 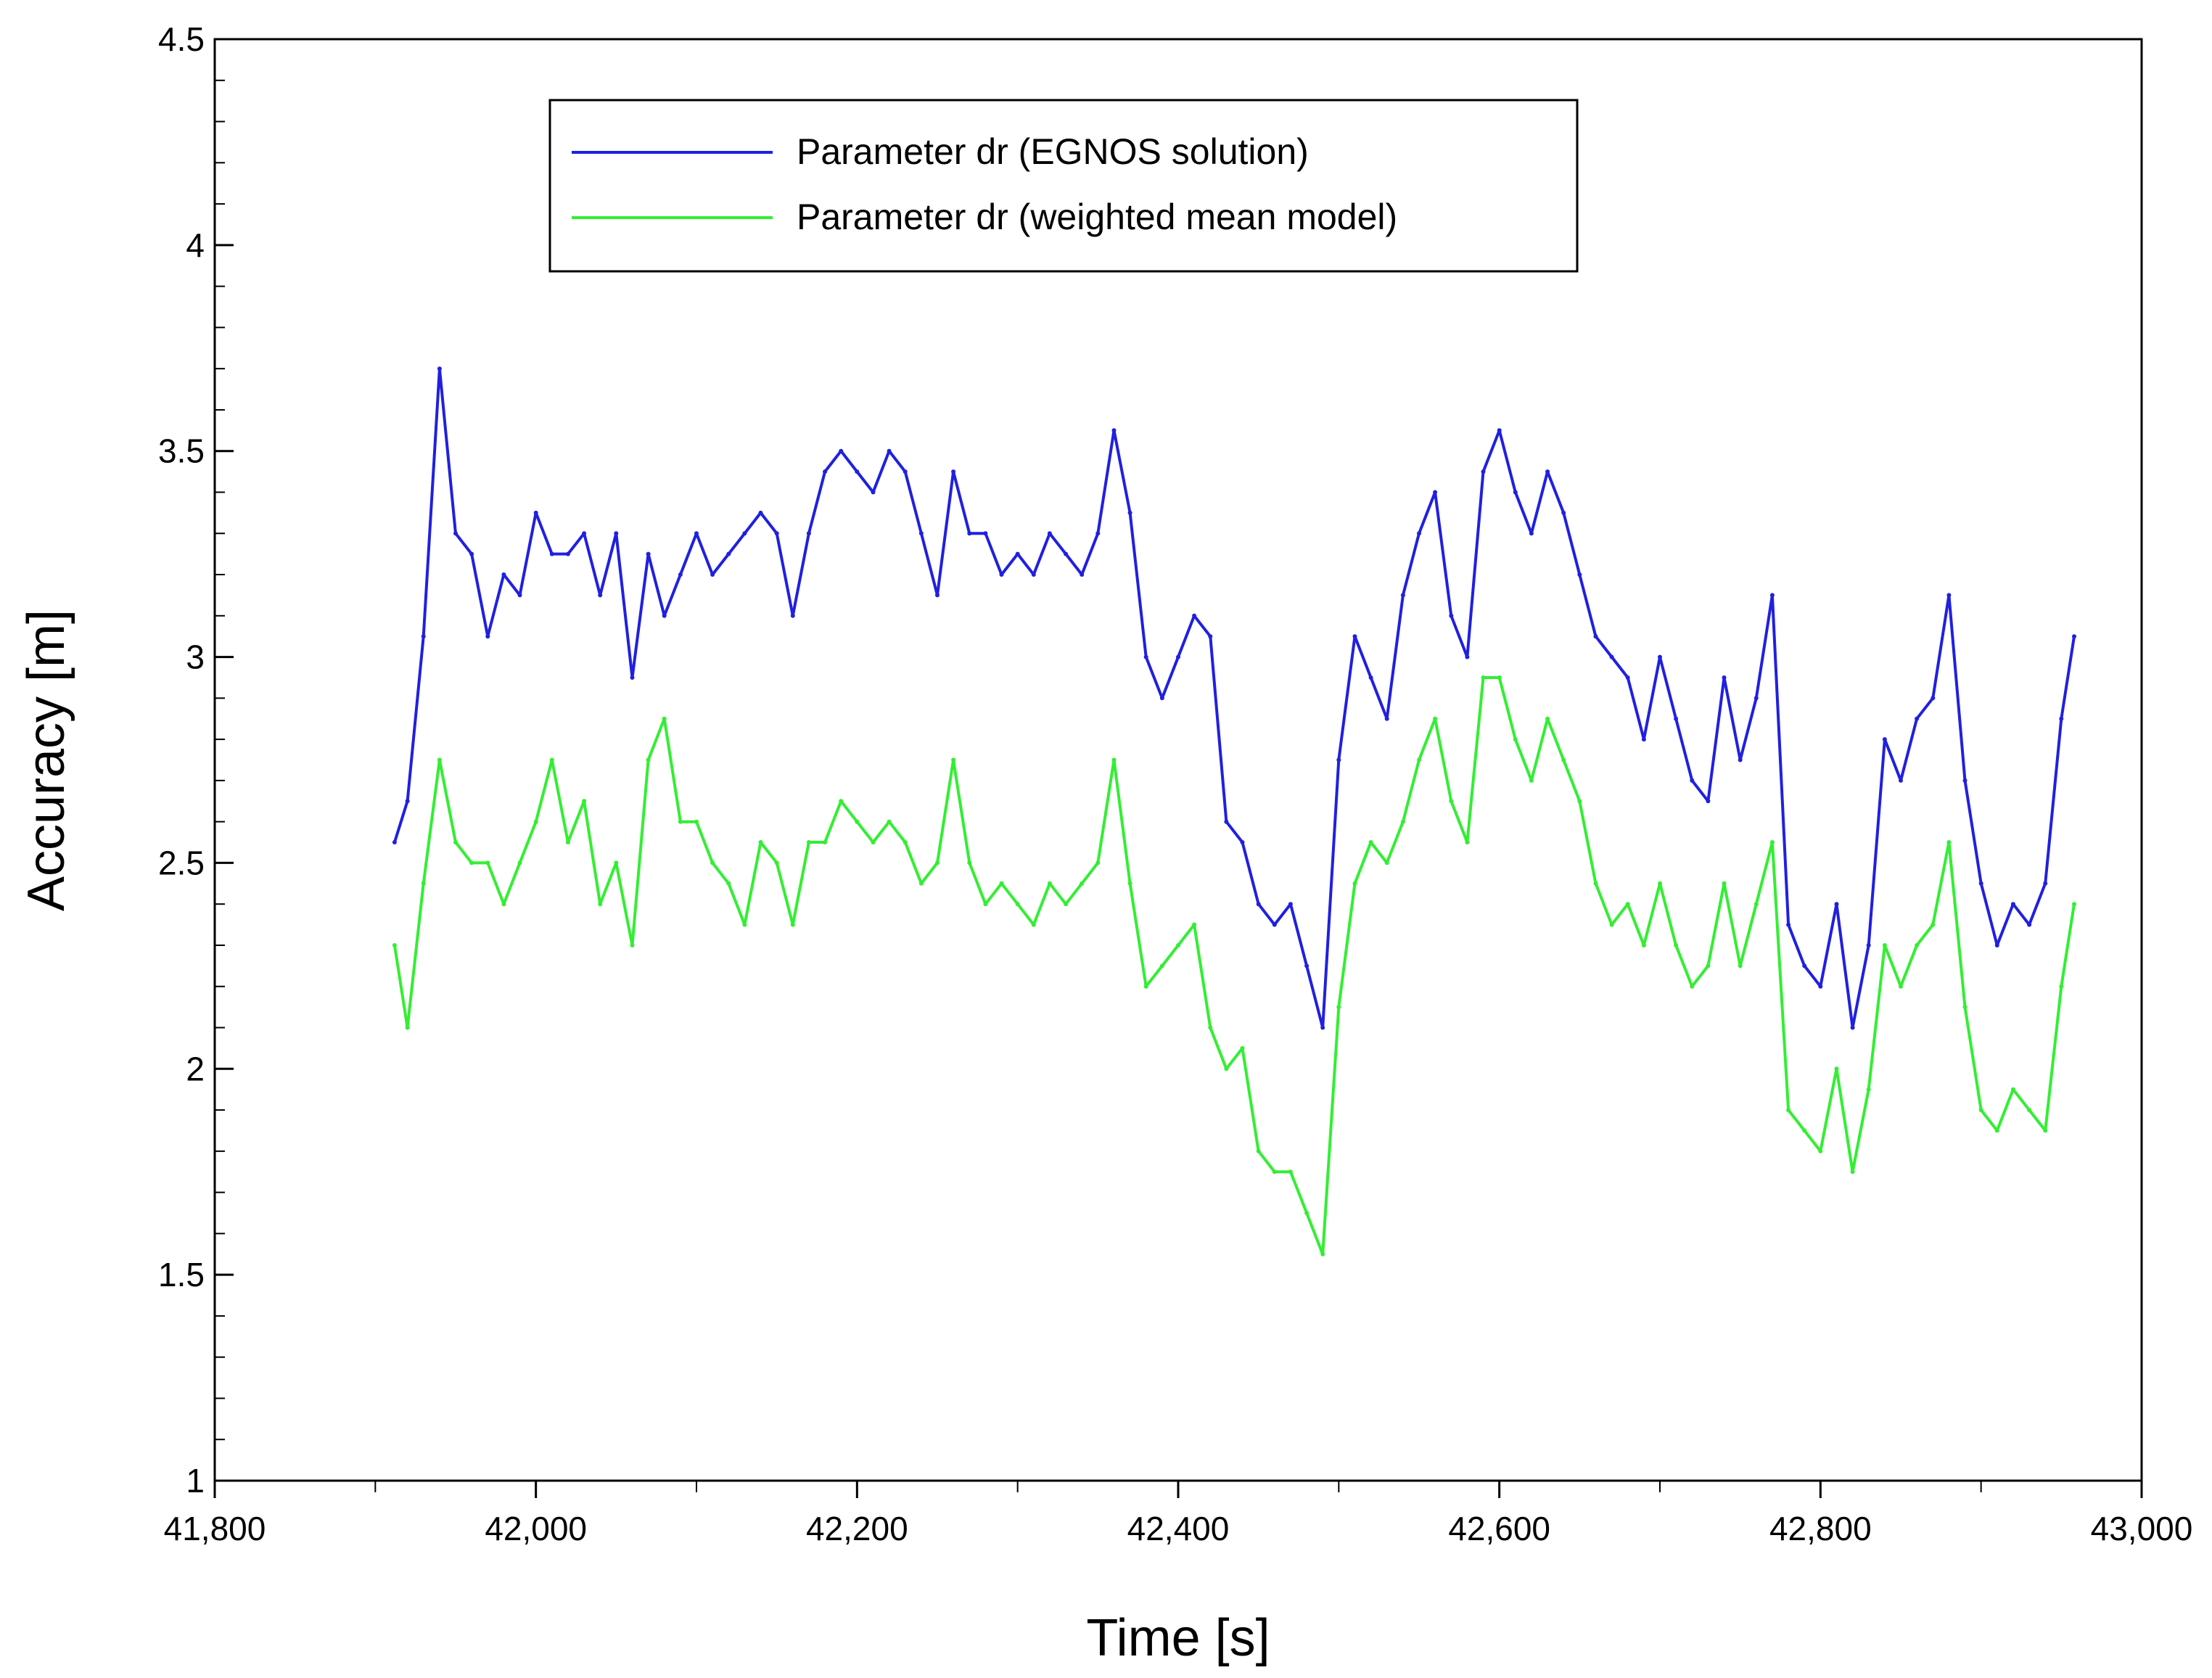 What do you see at coordinates (195, 657) in the screenshot?
I see `y-tick-label: 3` at bounding box center [195, 657].